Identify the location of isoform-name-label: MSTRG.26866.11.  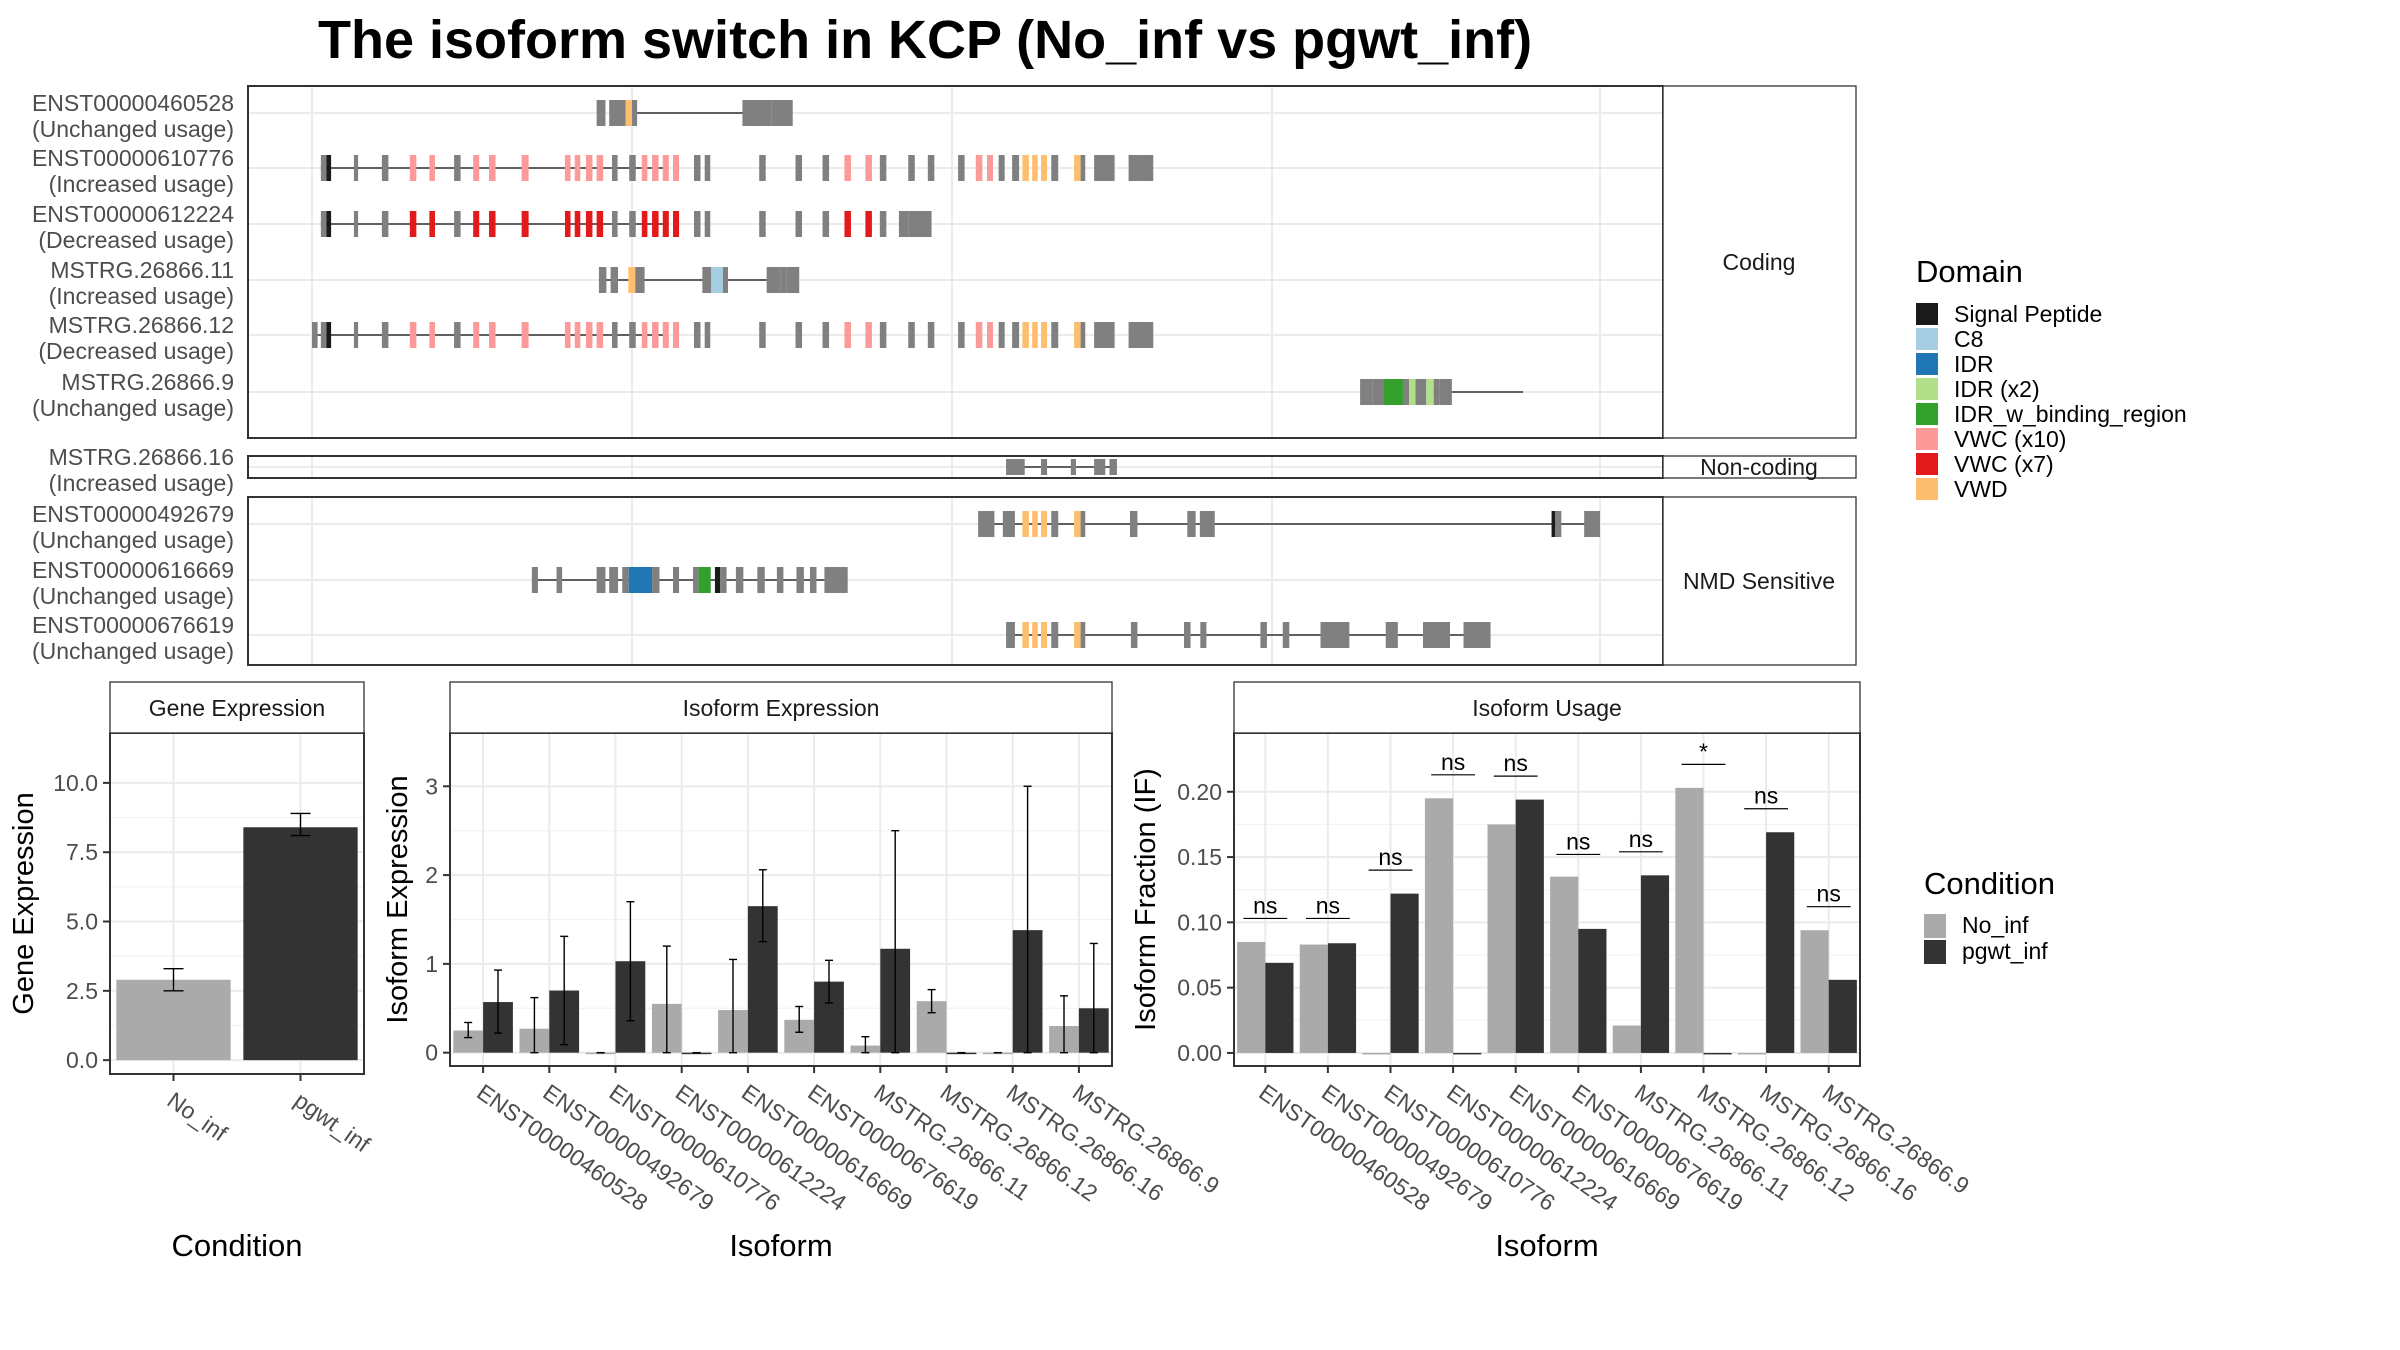
(142, 270).